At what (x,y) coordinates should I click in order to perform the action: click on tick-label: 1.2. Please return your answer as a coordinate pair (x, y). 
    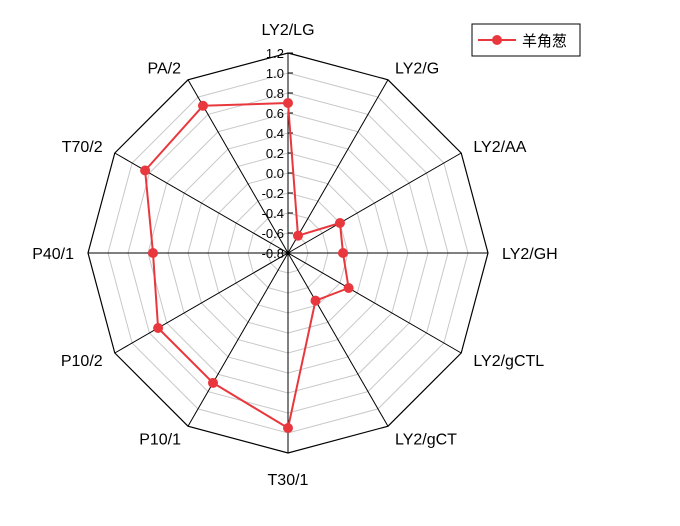
    Looking at the image, I should click on (275, 53).